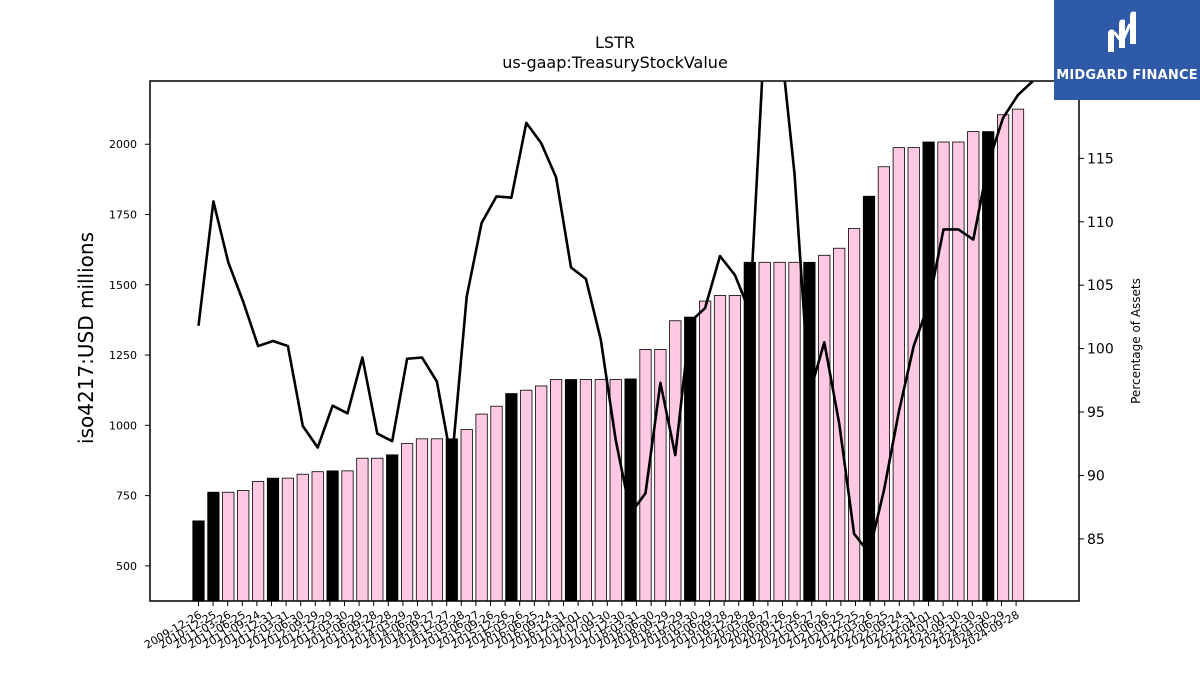 The image size is (1200, 675). What do you see at coordinates (1127, 75) in the screenshot?
I see `logo-text: MIDGARD FINANCE` at bounding box center [1127, 75].